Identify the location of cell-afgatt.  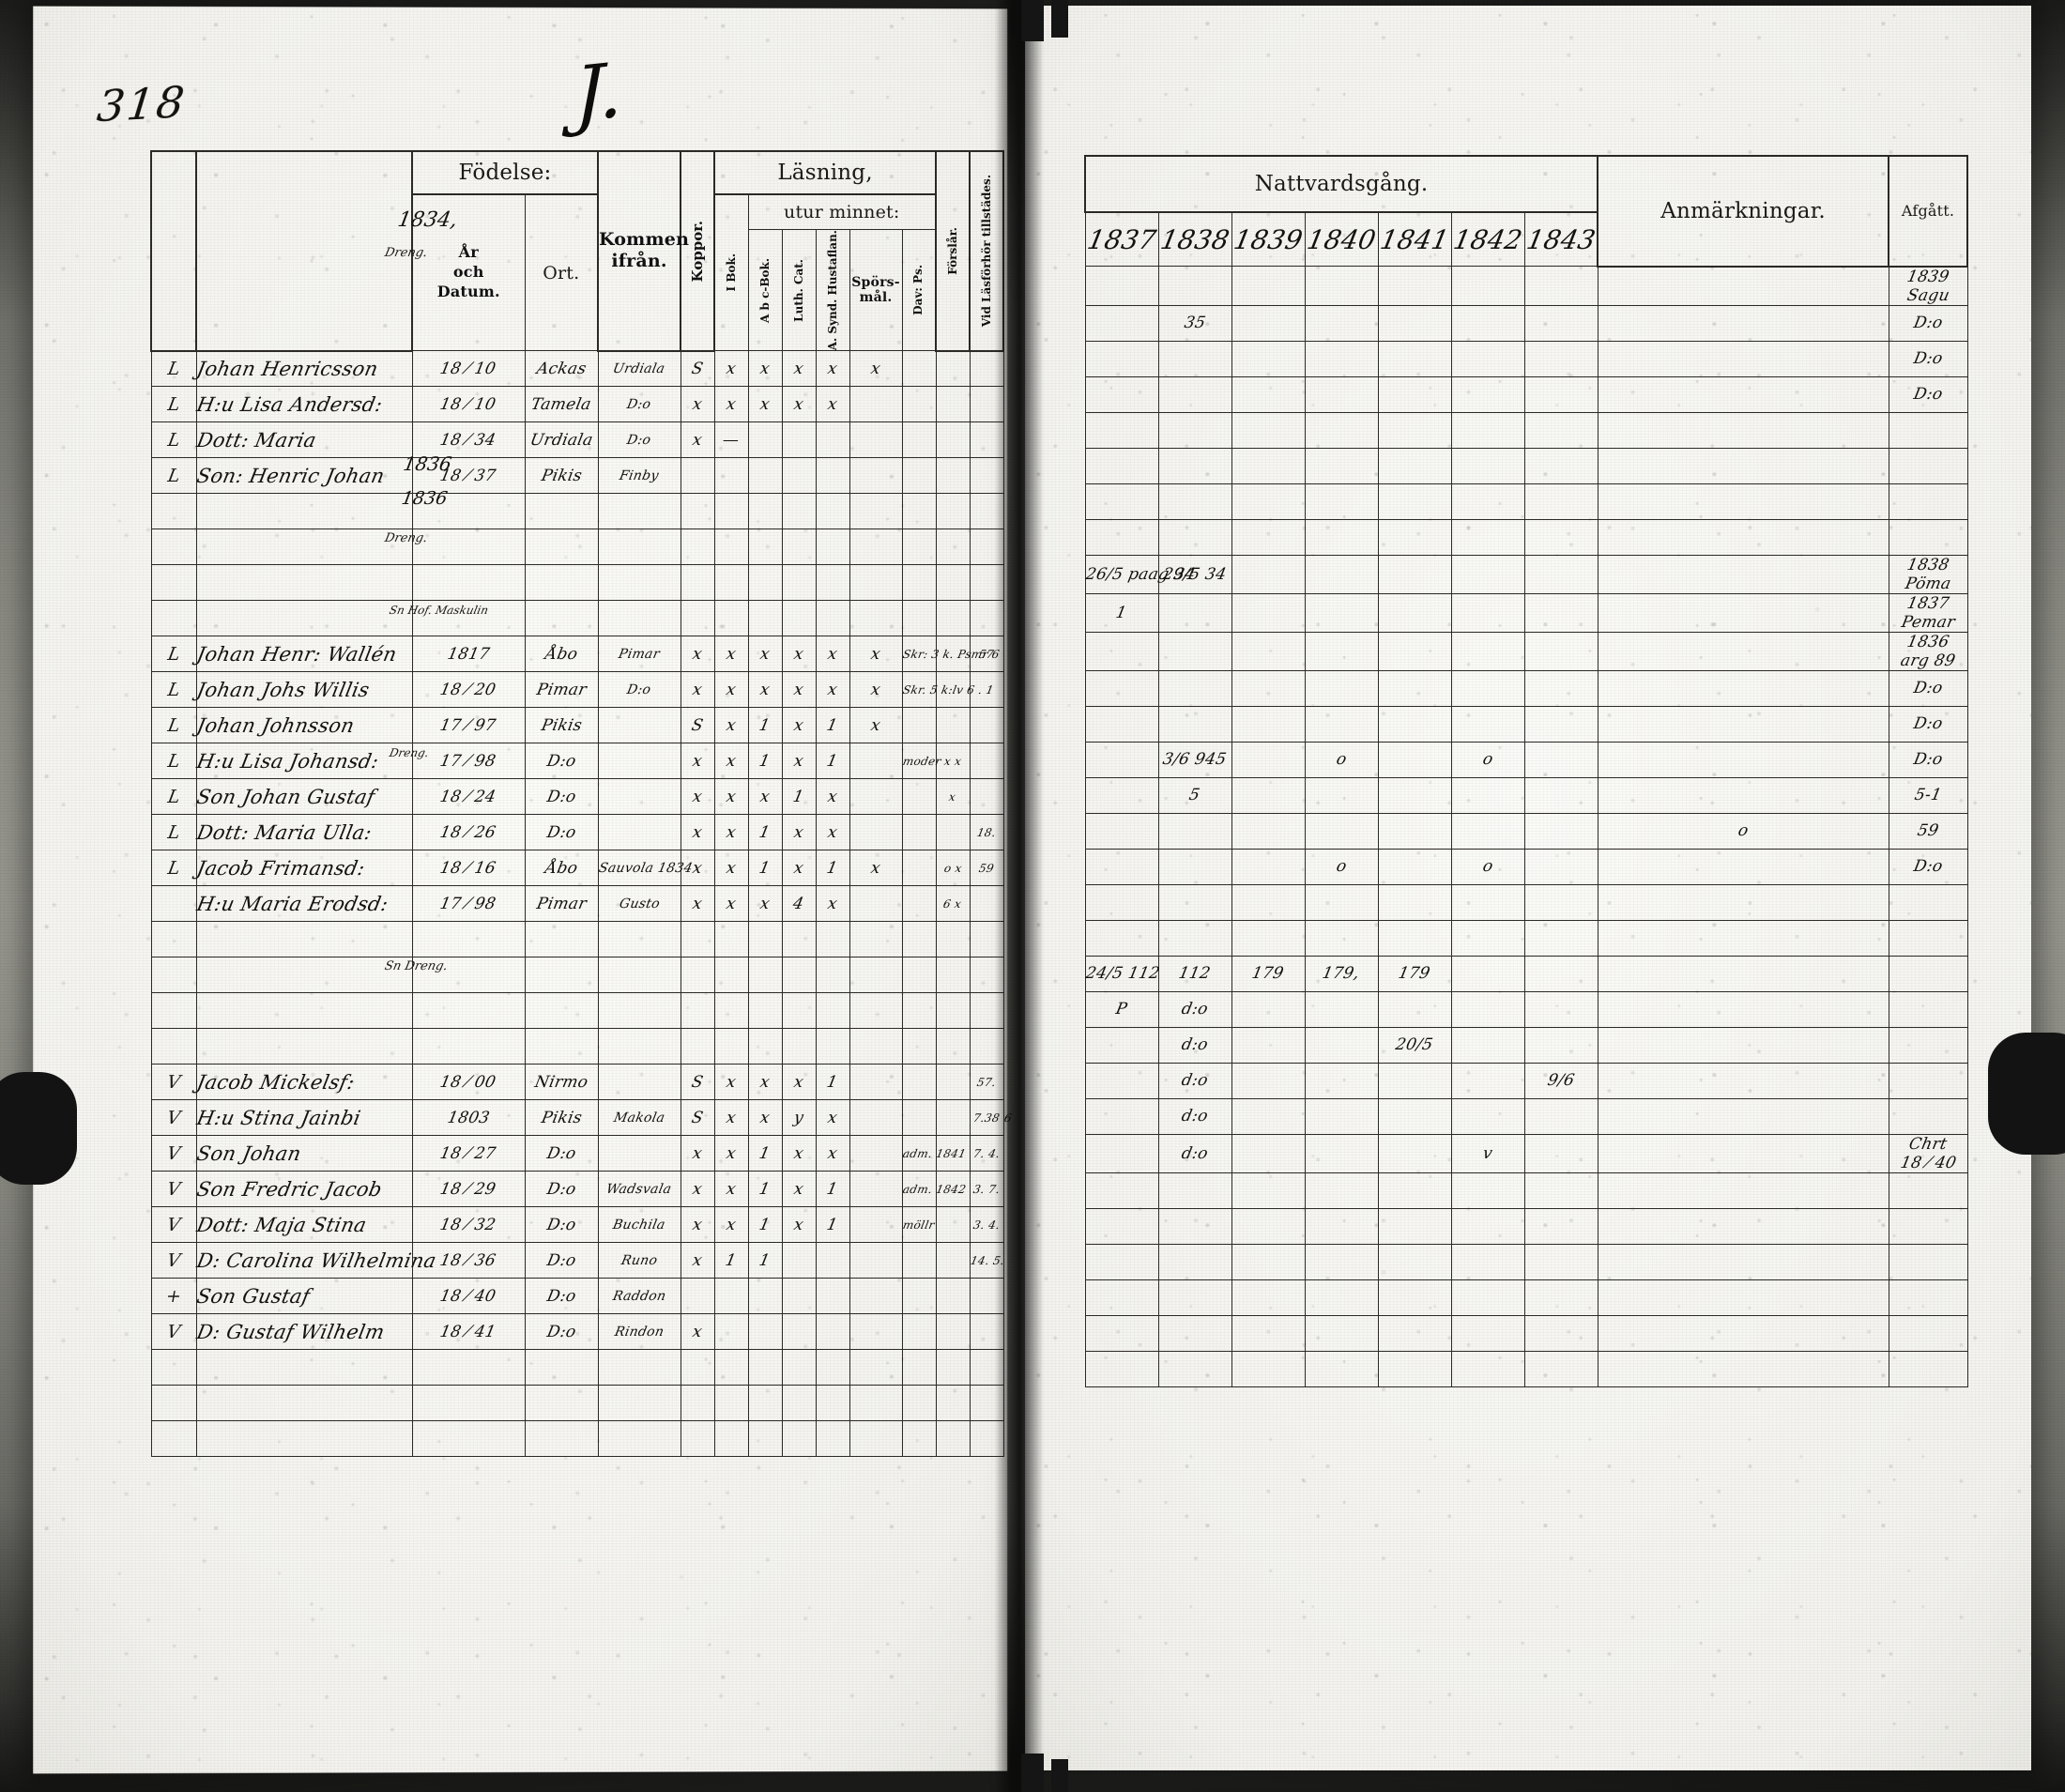
(1928, 1045).